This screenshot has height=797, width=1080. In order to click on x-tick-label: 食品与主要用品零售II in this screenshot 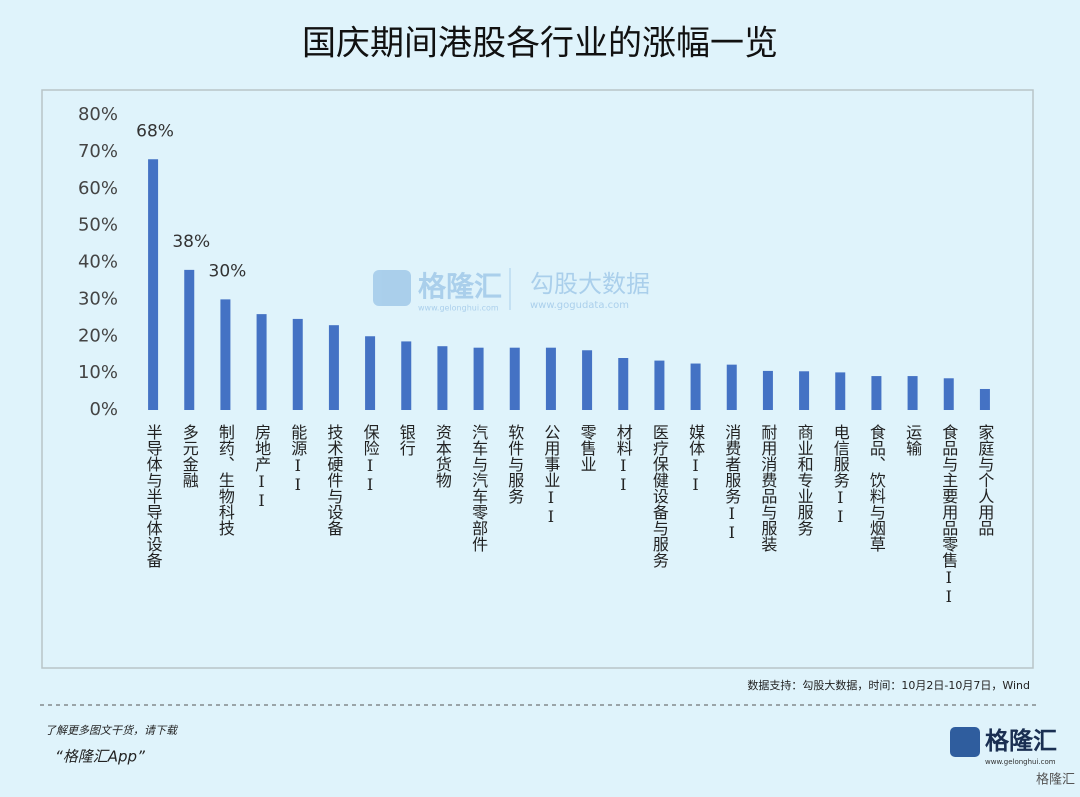, I will do `click(948, 515)`.